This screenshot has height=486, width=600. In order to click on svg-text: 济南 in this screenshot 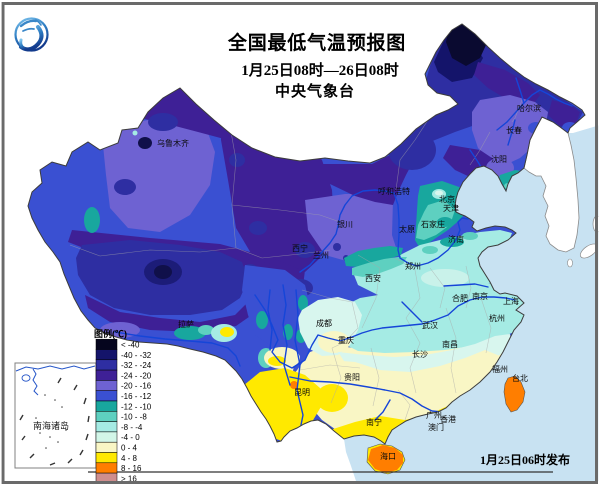, I will do `click(456, 239)`.